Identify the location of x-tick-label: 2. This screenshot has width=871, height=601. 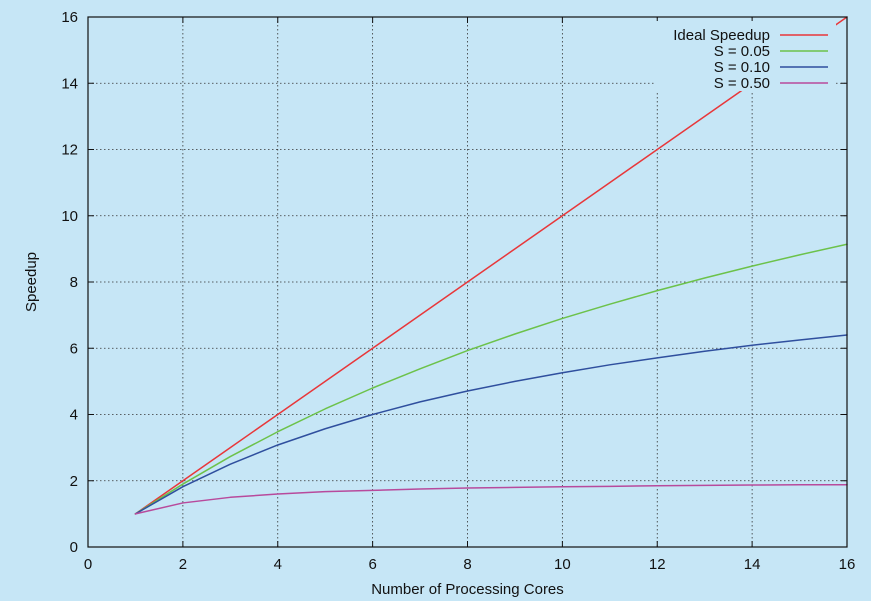
(183, 564).